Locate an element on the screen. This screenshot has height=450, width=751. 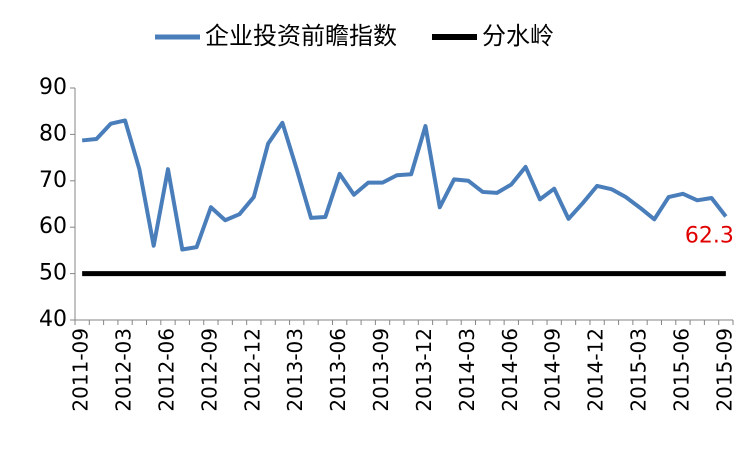
y-tick-label: 90 is located at coordinates (53, 87).